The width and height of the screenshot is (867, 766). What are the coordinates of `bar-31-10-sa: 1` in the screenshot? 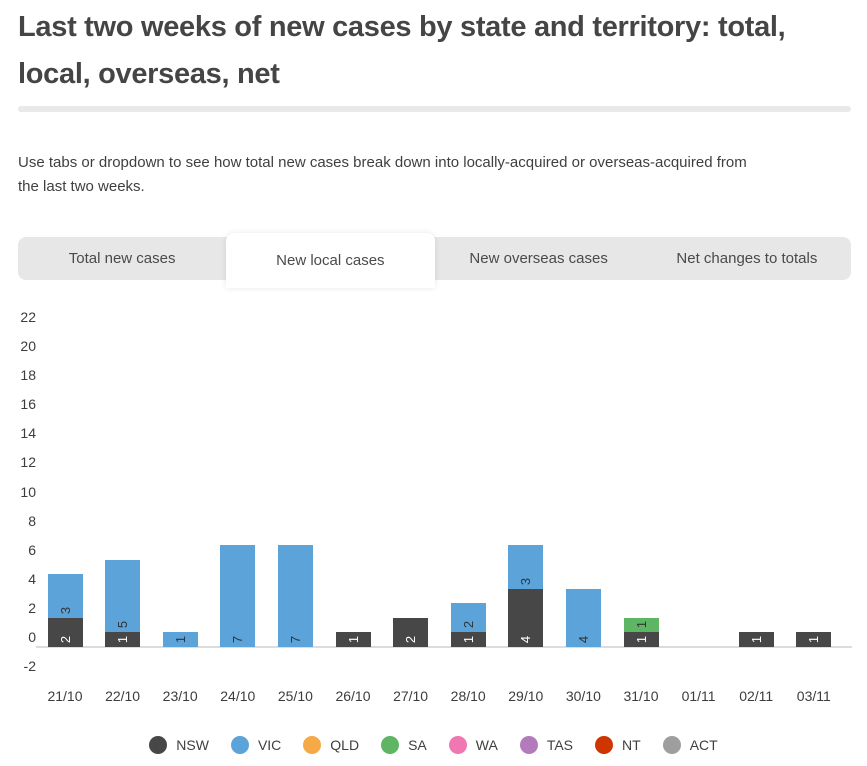 It's located at (641, 625).